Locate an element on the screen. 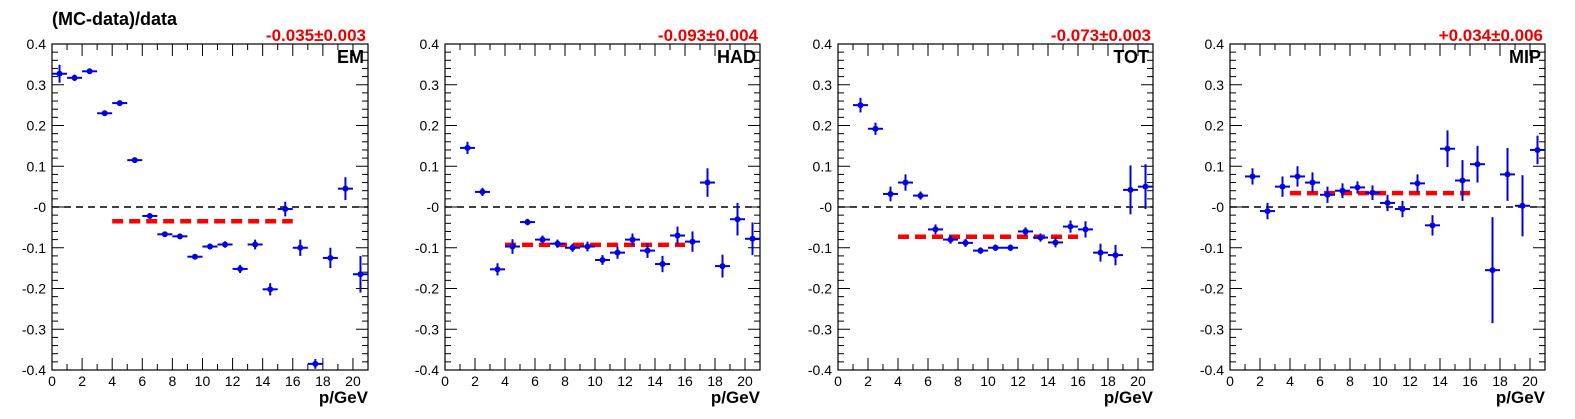 The width and height of the screenshot is (1575, 419). y-tick-label: -0.1 is located at coordinates (427, 248).